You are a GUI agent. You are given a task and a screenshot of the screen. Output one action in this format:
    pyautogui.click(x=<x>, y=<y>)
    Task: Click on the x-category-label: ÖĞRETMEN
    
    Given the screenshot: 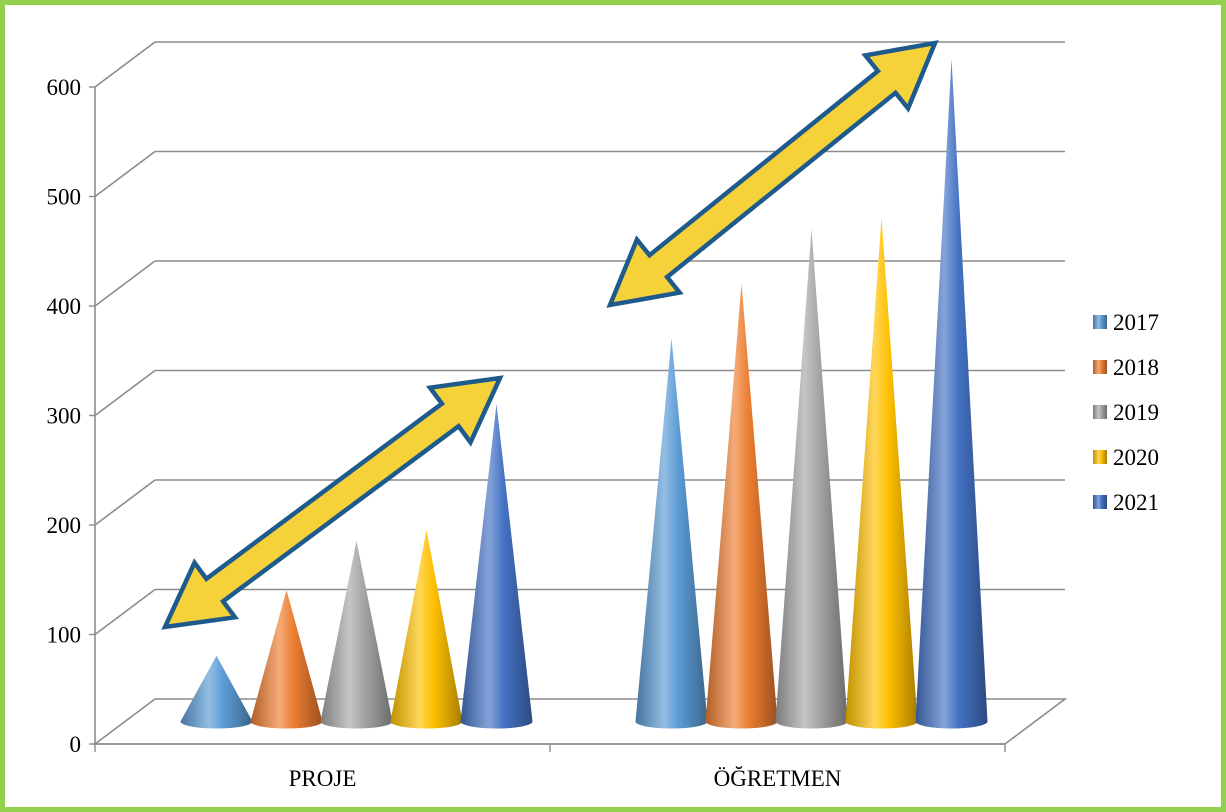 What is the action you would take?
    pyautogui.click(x=778, y=778)
    